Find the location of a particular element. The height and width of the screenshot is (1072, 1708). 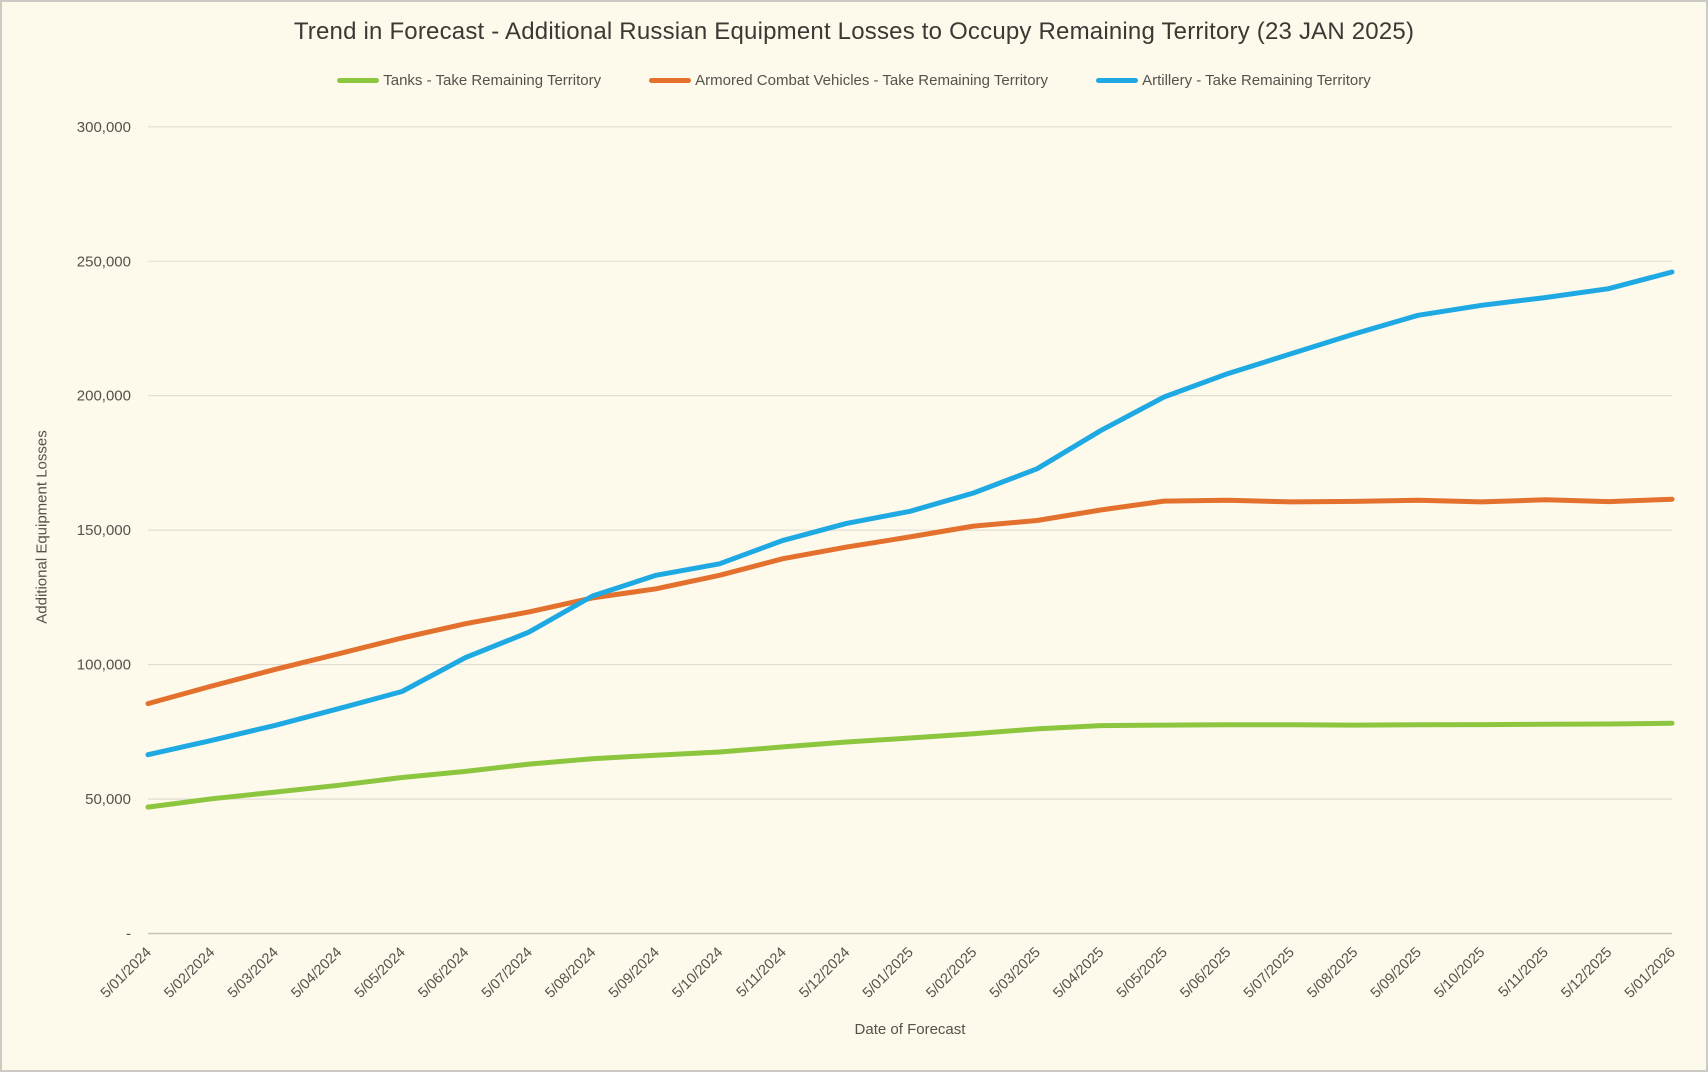

y-tick-label: 150,000 is located at coordinates (104, 530).